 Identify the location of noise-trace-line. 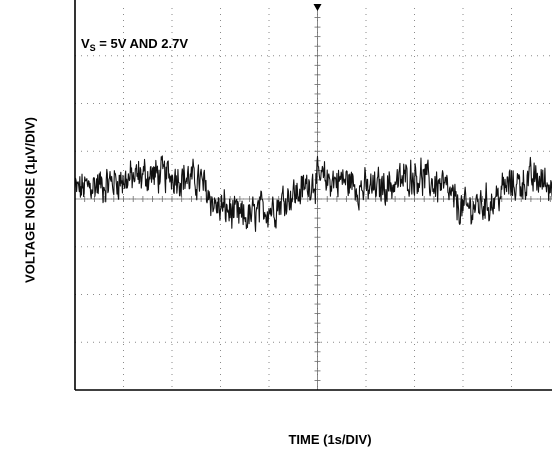
(313, 193).